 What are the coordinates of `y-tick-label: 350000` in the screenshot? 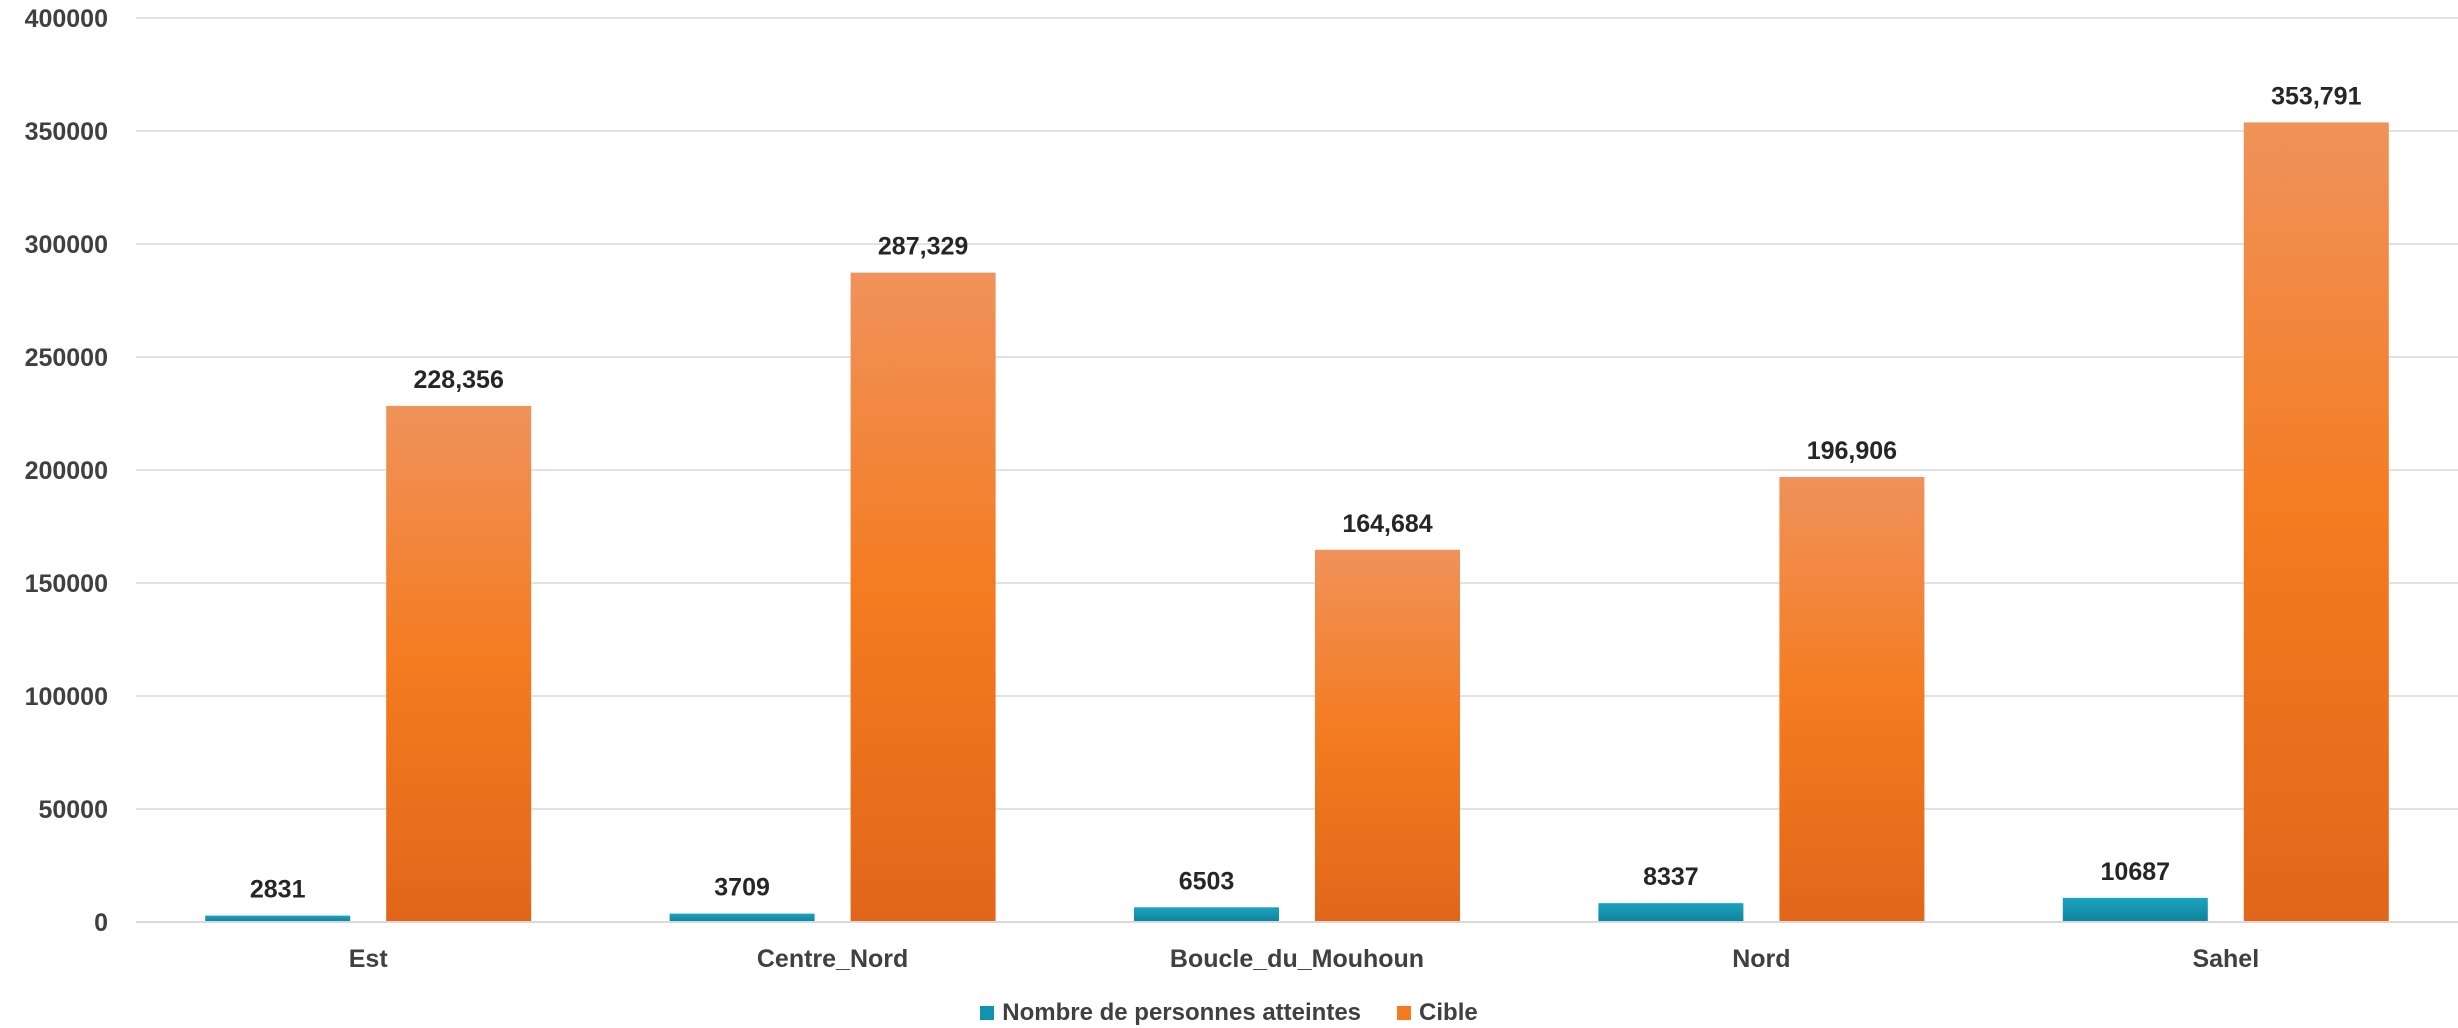 It's located at (66, 132).